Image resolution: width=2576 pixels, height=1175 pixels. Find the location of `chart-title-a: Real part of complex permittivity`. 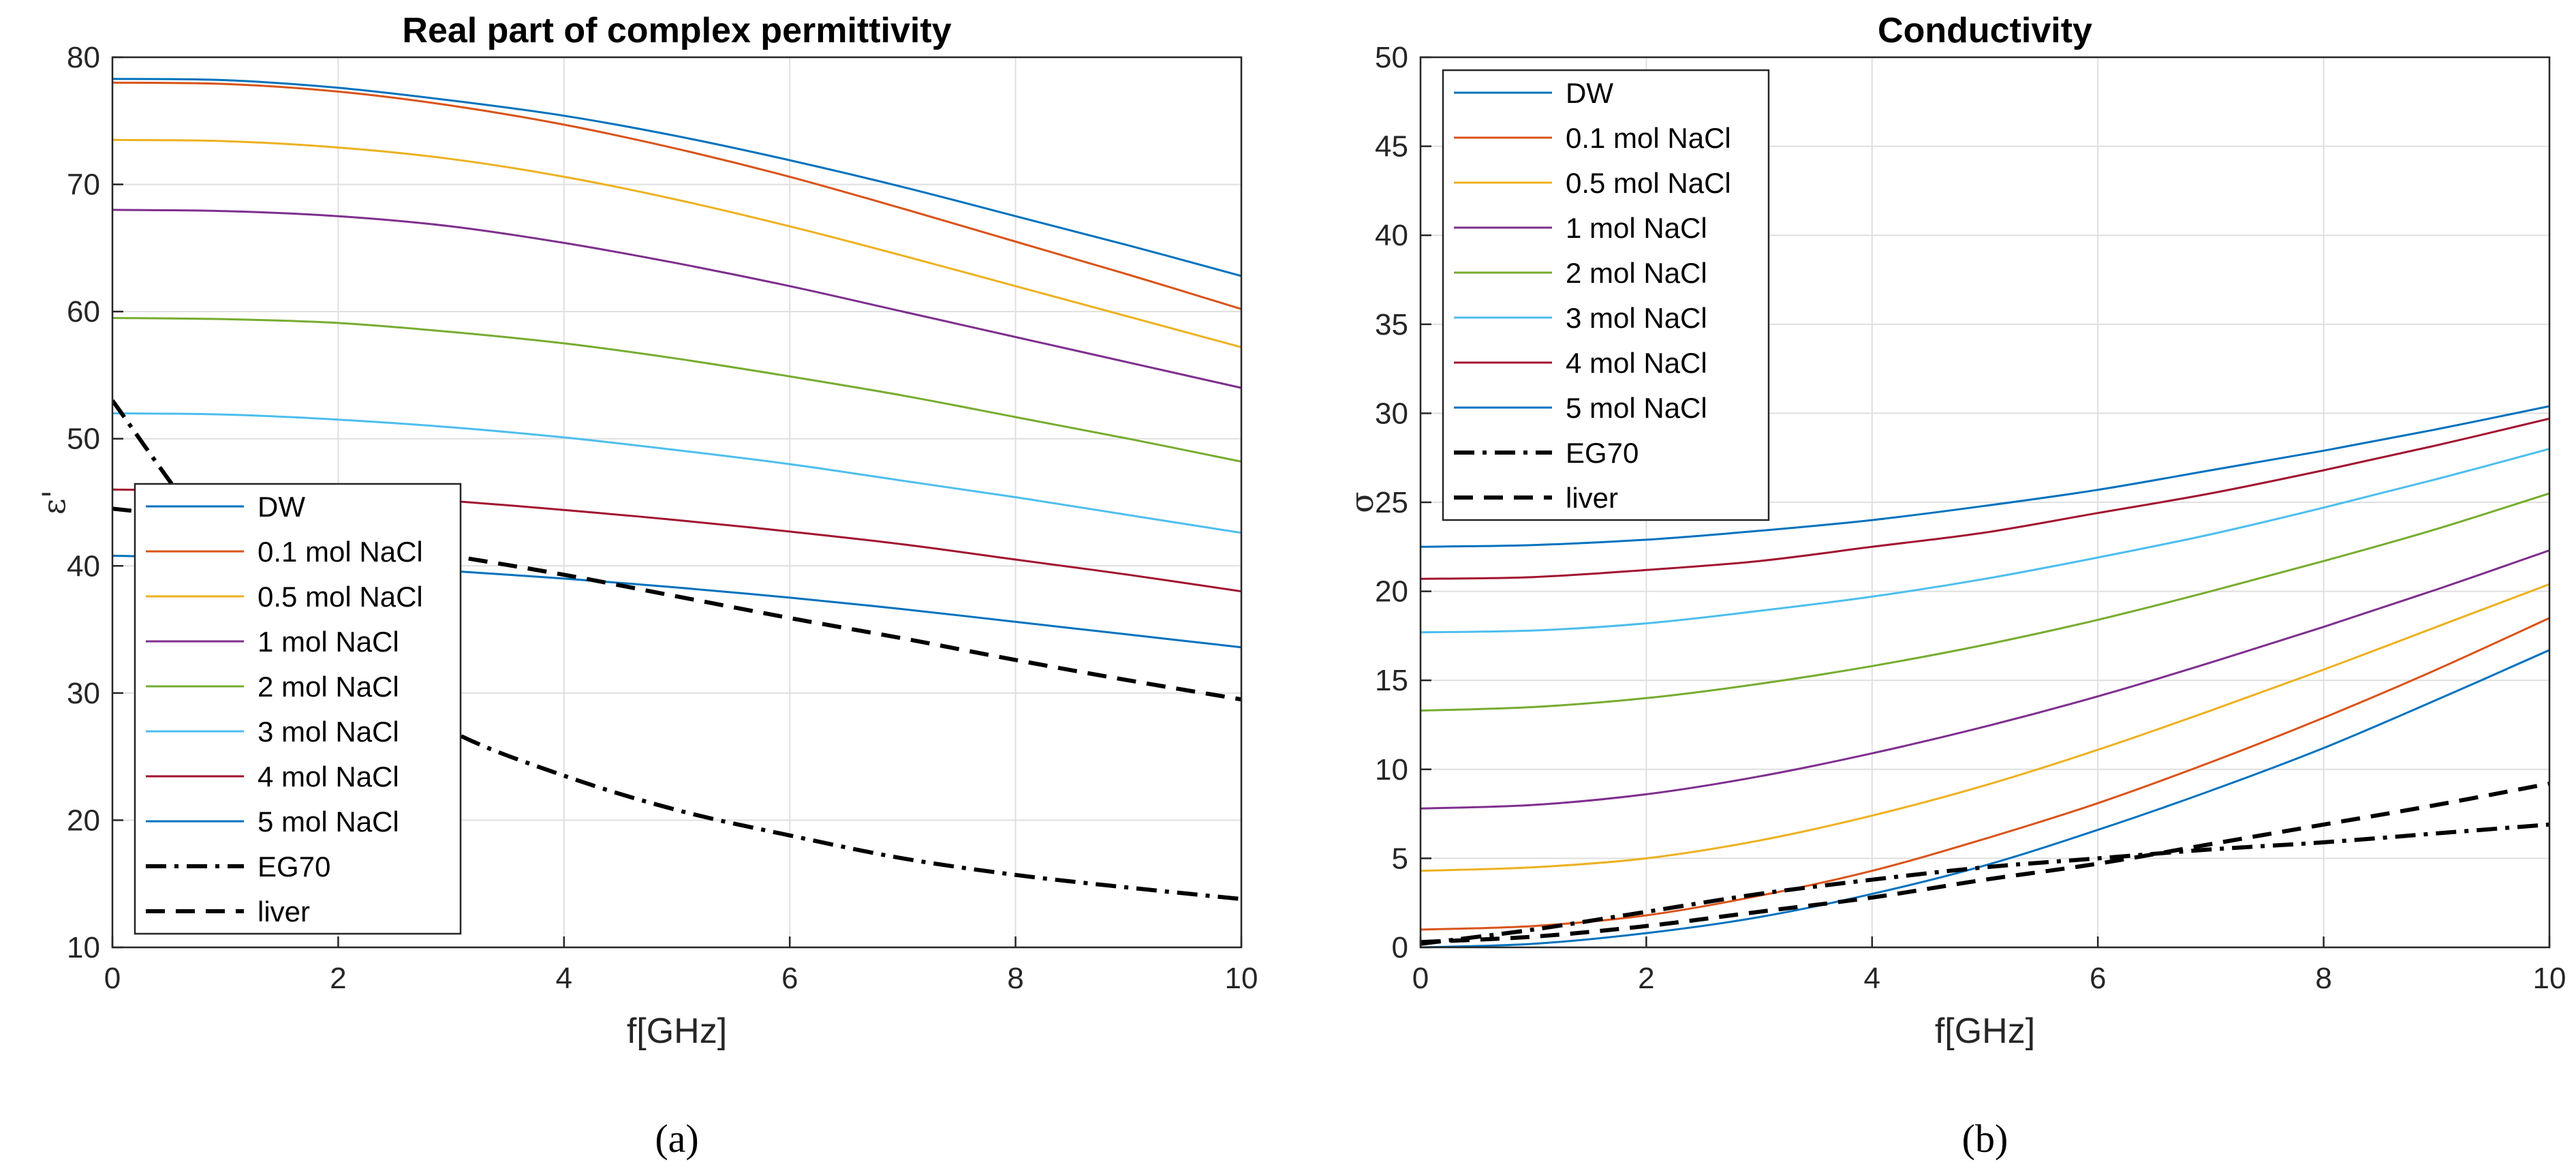

chart-title-a: Real part of complex permittivity is located at coordinates (676, 30).